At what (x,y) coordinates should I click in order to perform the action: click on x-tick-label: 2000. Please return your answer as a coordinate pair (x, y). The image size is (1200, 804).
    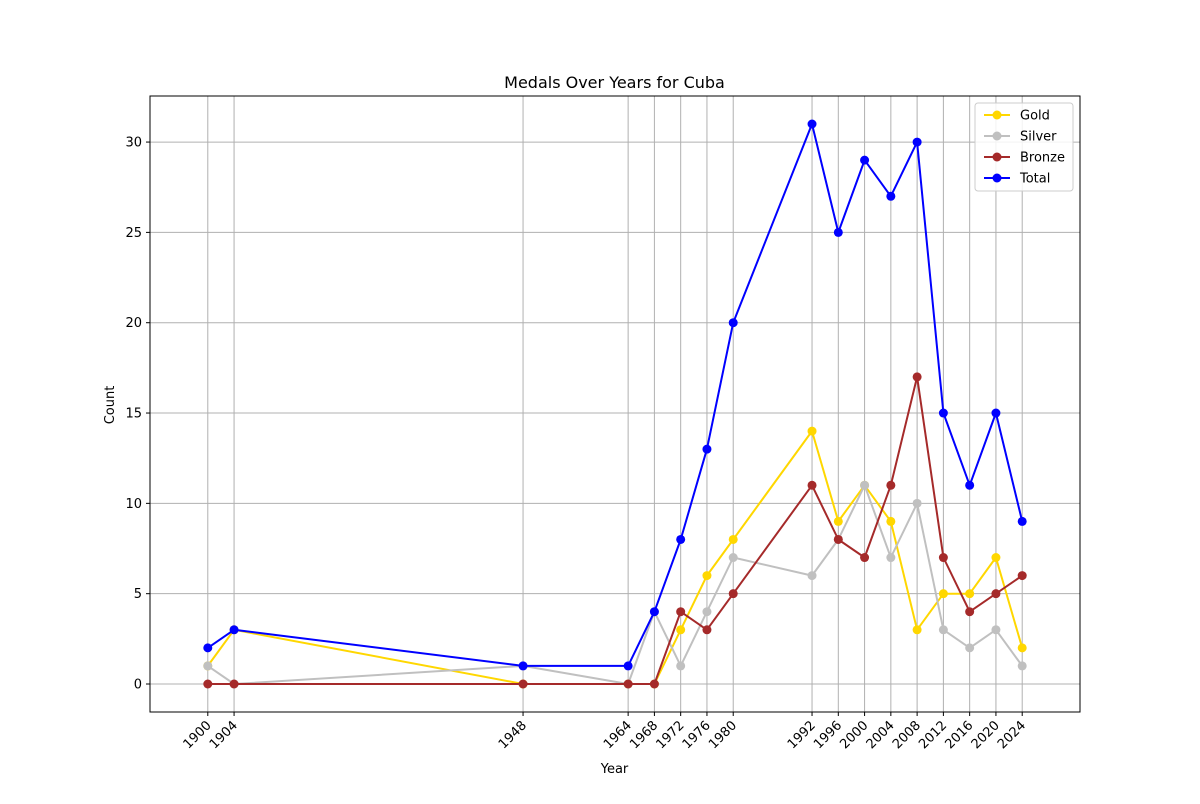
    Looking at the image, I should click on (854, 735).